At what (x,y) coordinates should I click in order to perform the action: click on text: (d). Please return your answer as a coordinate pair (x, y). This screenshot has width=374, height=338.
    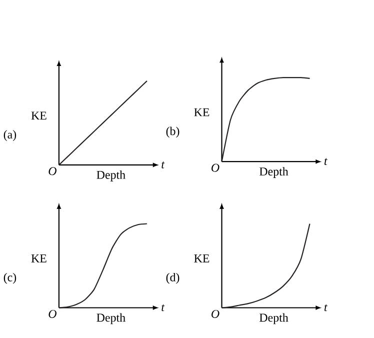
    Looking at the image, I should click on (173, 278).